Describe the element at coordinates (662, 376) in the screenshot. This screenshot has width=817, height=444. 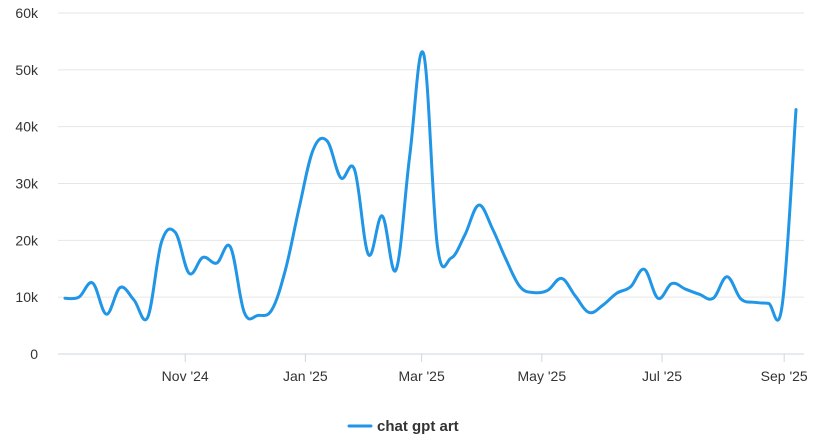
I see `x-tick-label: Jul '25` at that location.